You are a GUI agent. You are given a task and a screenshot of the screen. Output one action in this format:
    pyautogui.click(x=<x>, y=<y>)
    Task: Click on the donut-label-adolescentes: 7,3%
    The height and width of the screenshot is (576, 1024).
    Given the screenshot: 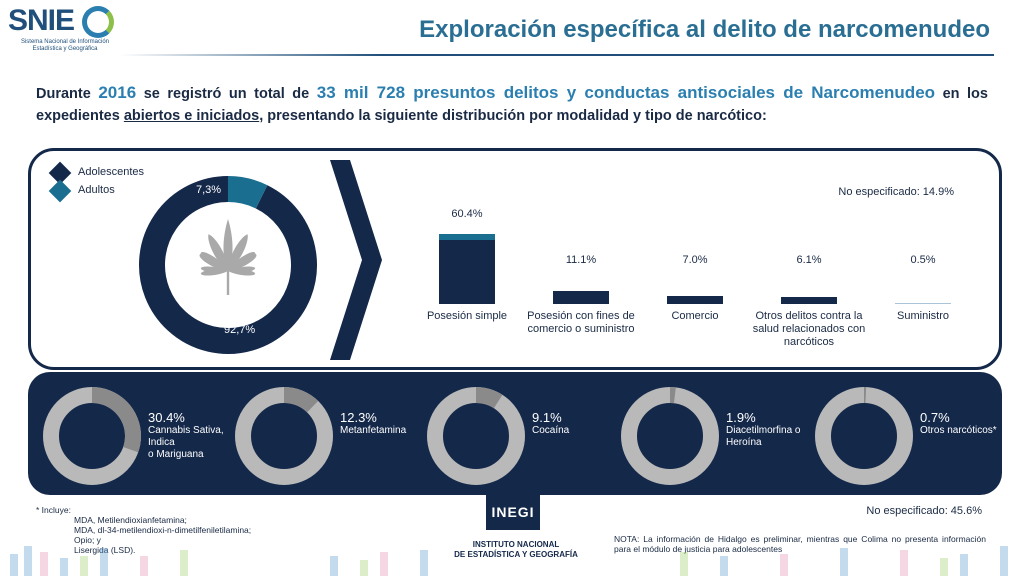 What is the action you would take?
    pyautogui.click(x=209, y=190)
    